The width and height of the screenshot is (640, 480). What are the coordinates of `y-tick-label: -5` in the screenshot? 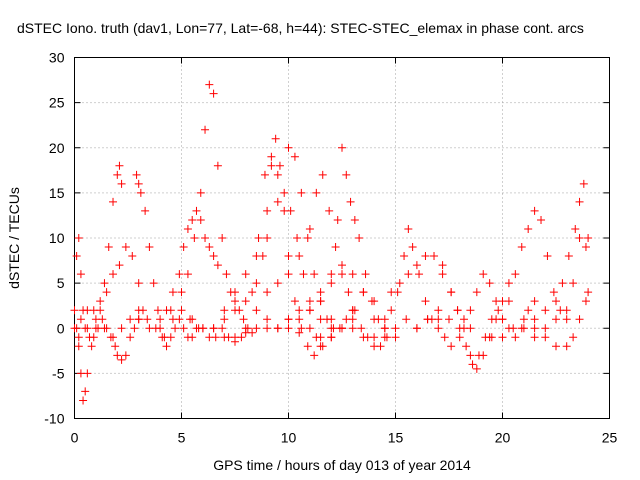 It's located at (58, 373).